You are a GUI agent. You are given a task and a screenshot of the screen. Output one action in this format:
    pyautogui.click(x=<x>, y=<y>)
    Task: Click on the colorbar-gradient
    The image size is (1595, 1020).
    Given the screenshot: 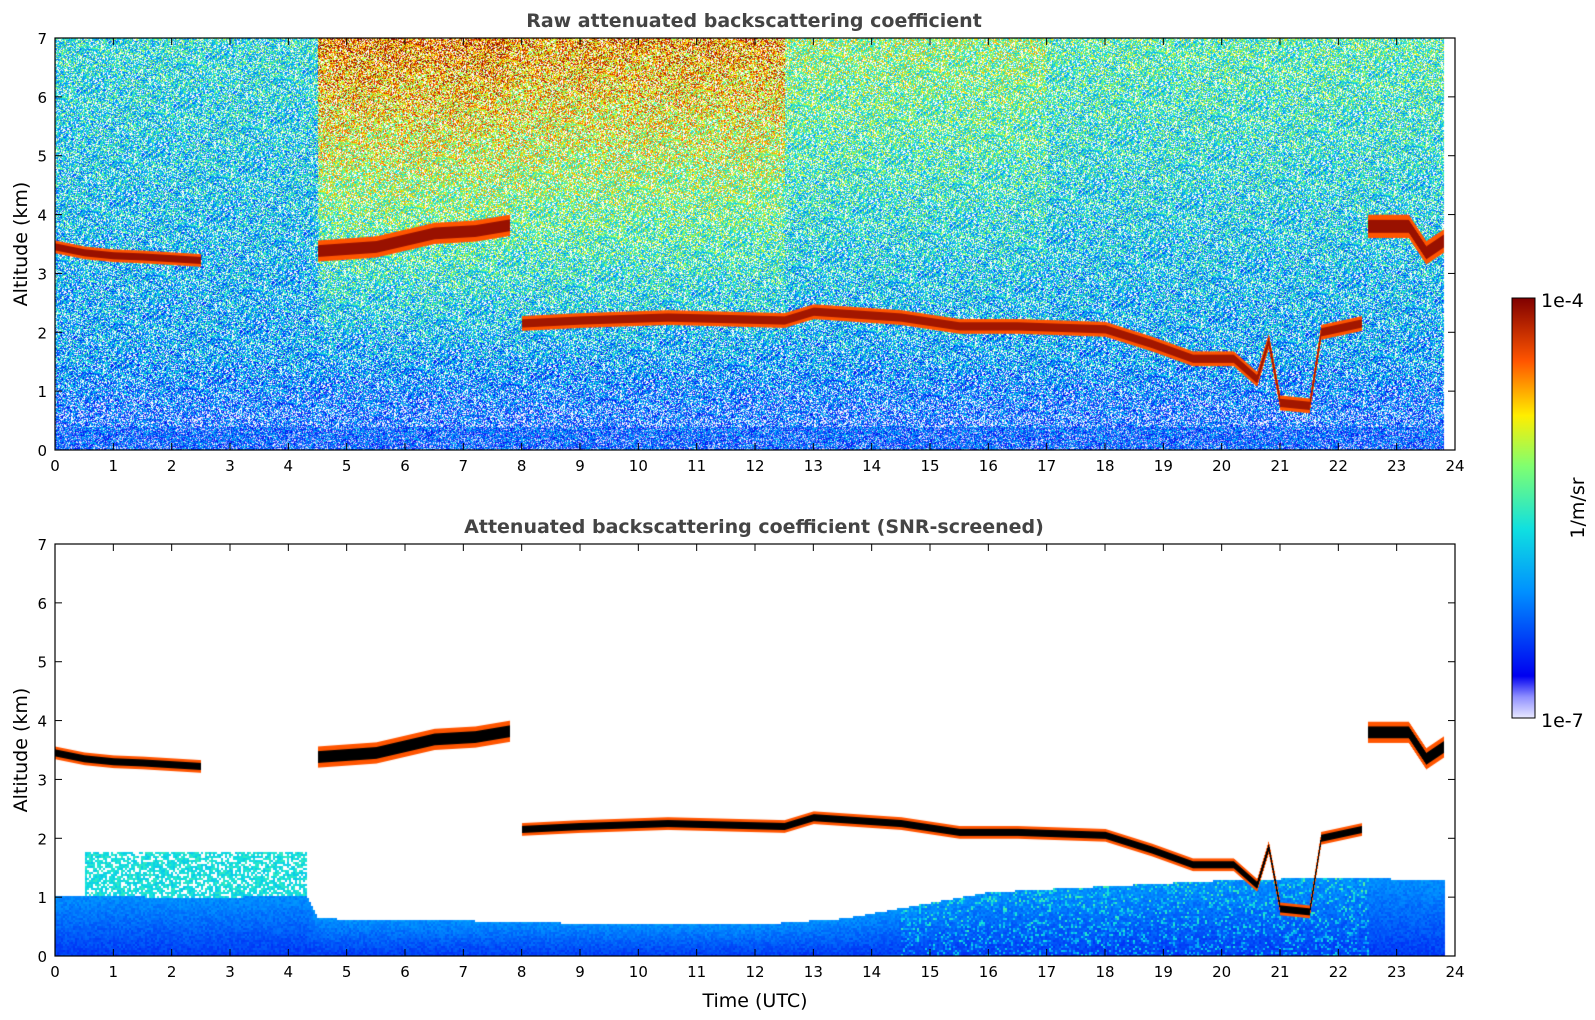 What is the action you would take?
    pyautogui.click(x=1523, y=508)
    